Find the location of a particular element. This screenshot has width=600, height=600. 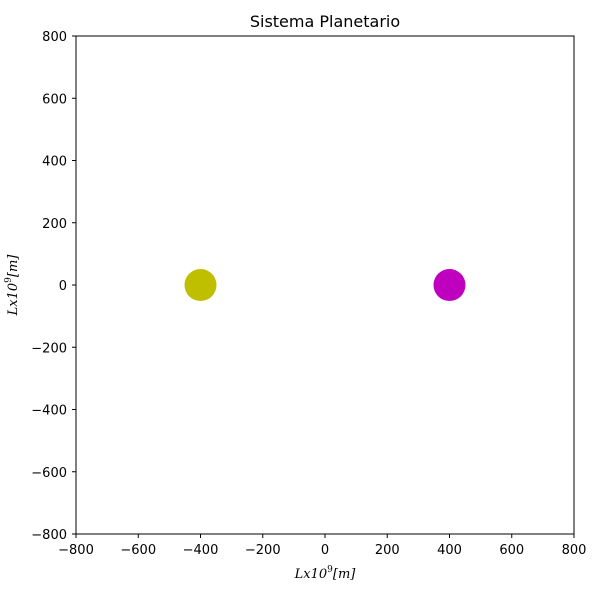

x-axis-ticks: −800 −600 −400 −200 0 200 400 600 800 is located at coordinates (322, 546).